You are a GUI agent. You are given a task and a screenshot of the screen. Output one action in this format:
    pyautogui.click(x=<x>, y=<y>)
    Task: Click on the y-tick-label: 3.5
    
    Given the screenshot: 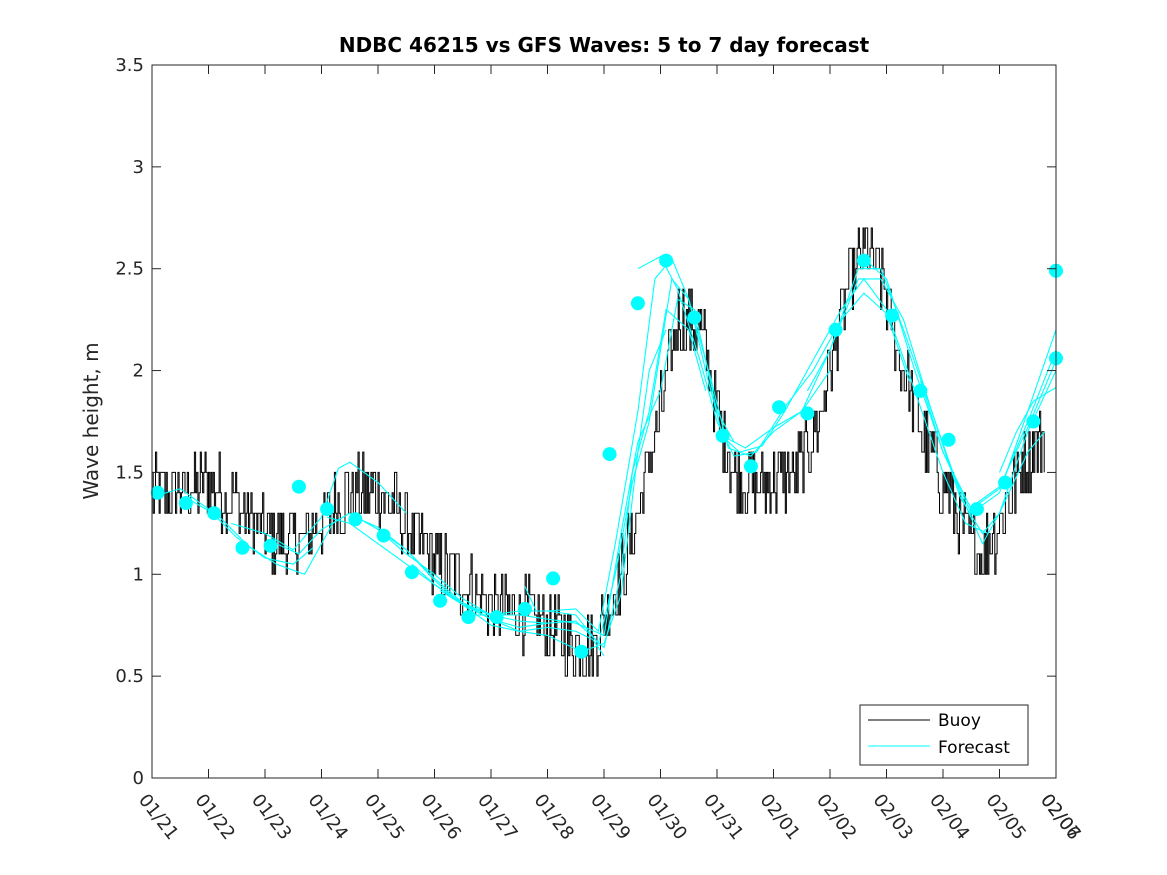 What is the action you would take?
    pyautogui.click(x=129, y=65)
    